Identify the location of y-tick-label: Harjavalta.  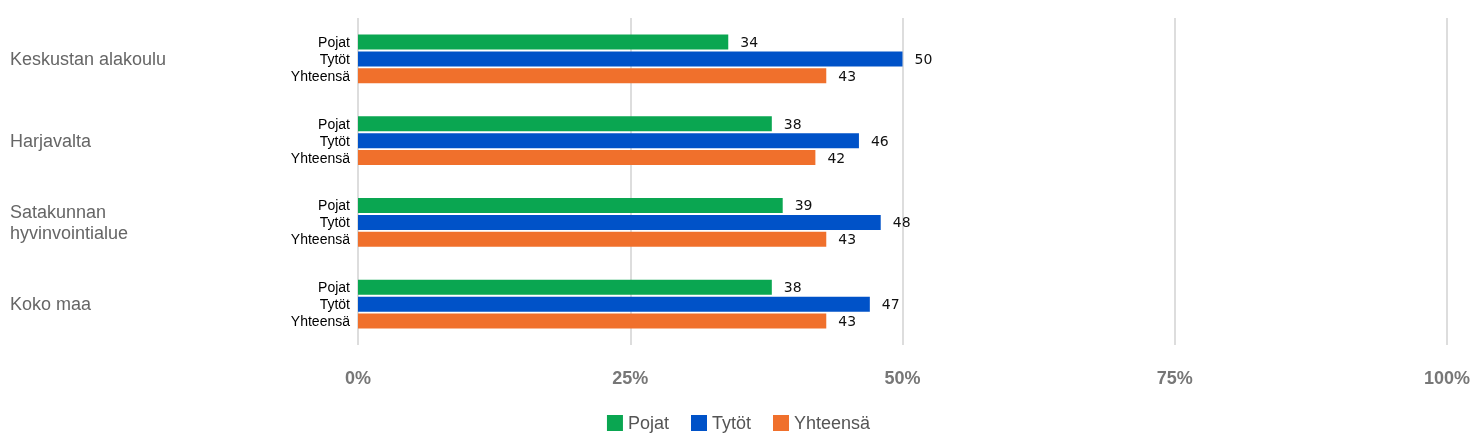
(51, 140).